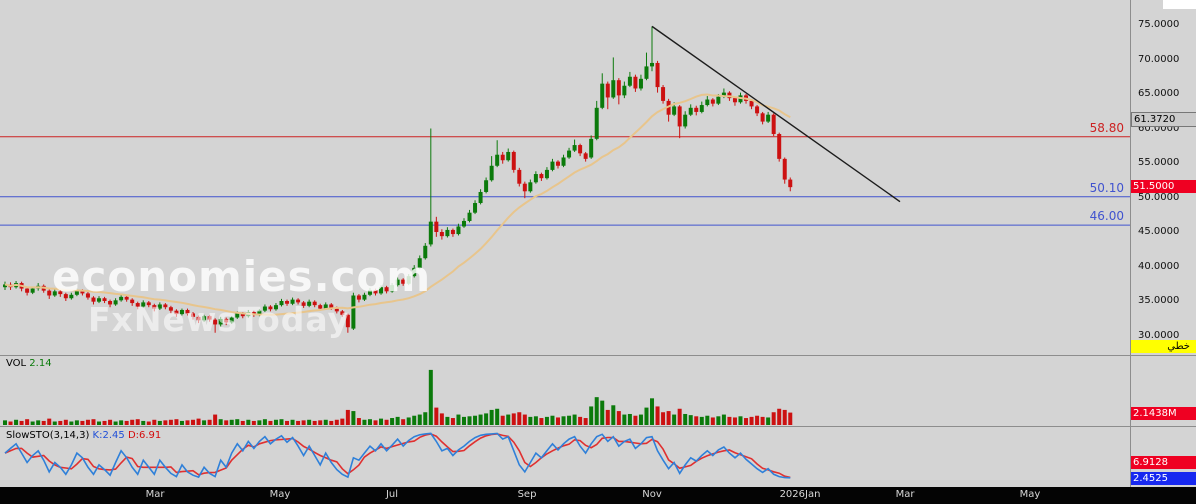 This screenshot has width=1196, height=504. I want to click on stochastic-d-line, so click(397, 456).